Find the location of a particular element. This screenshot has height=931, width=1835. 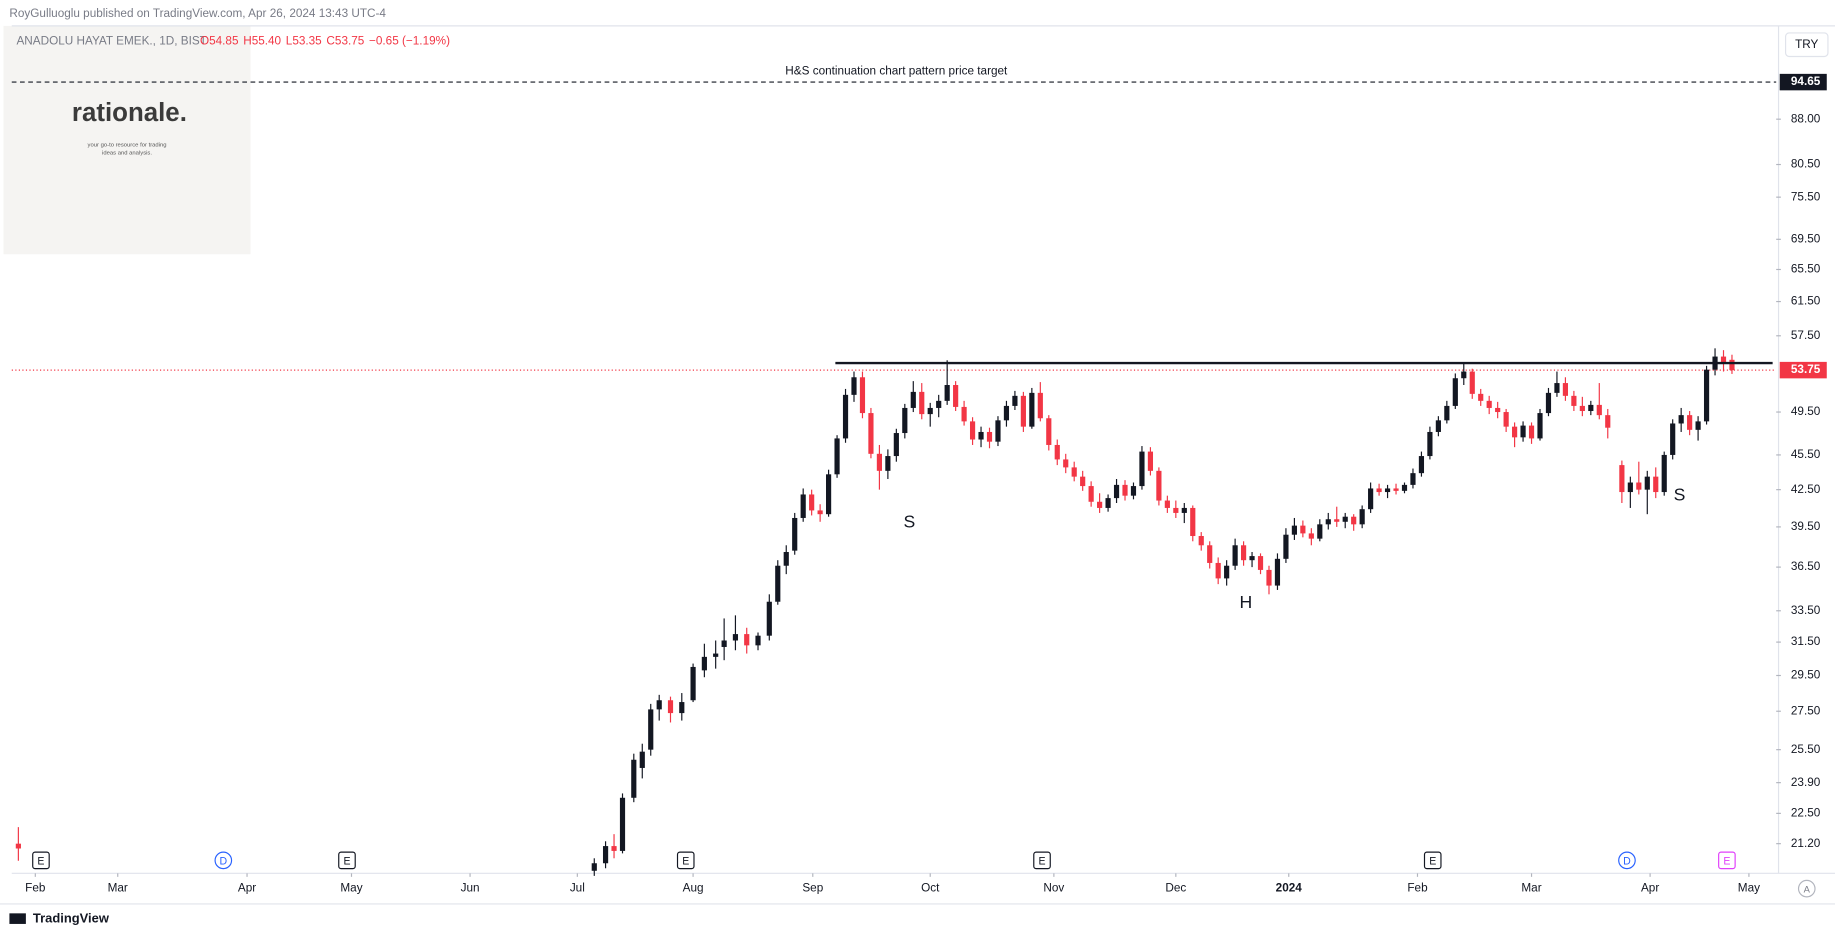

currency: TRY is located at coordinates (1806, 44).